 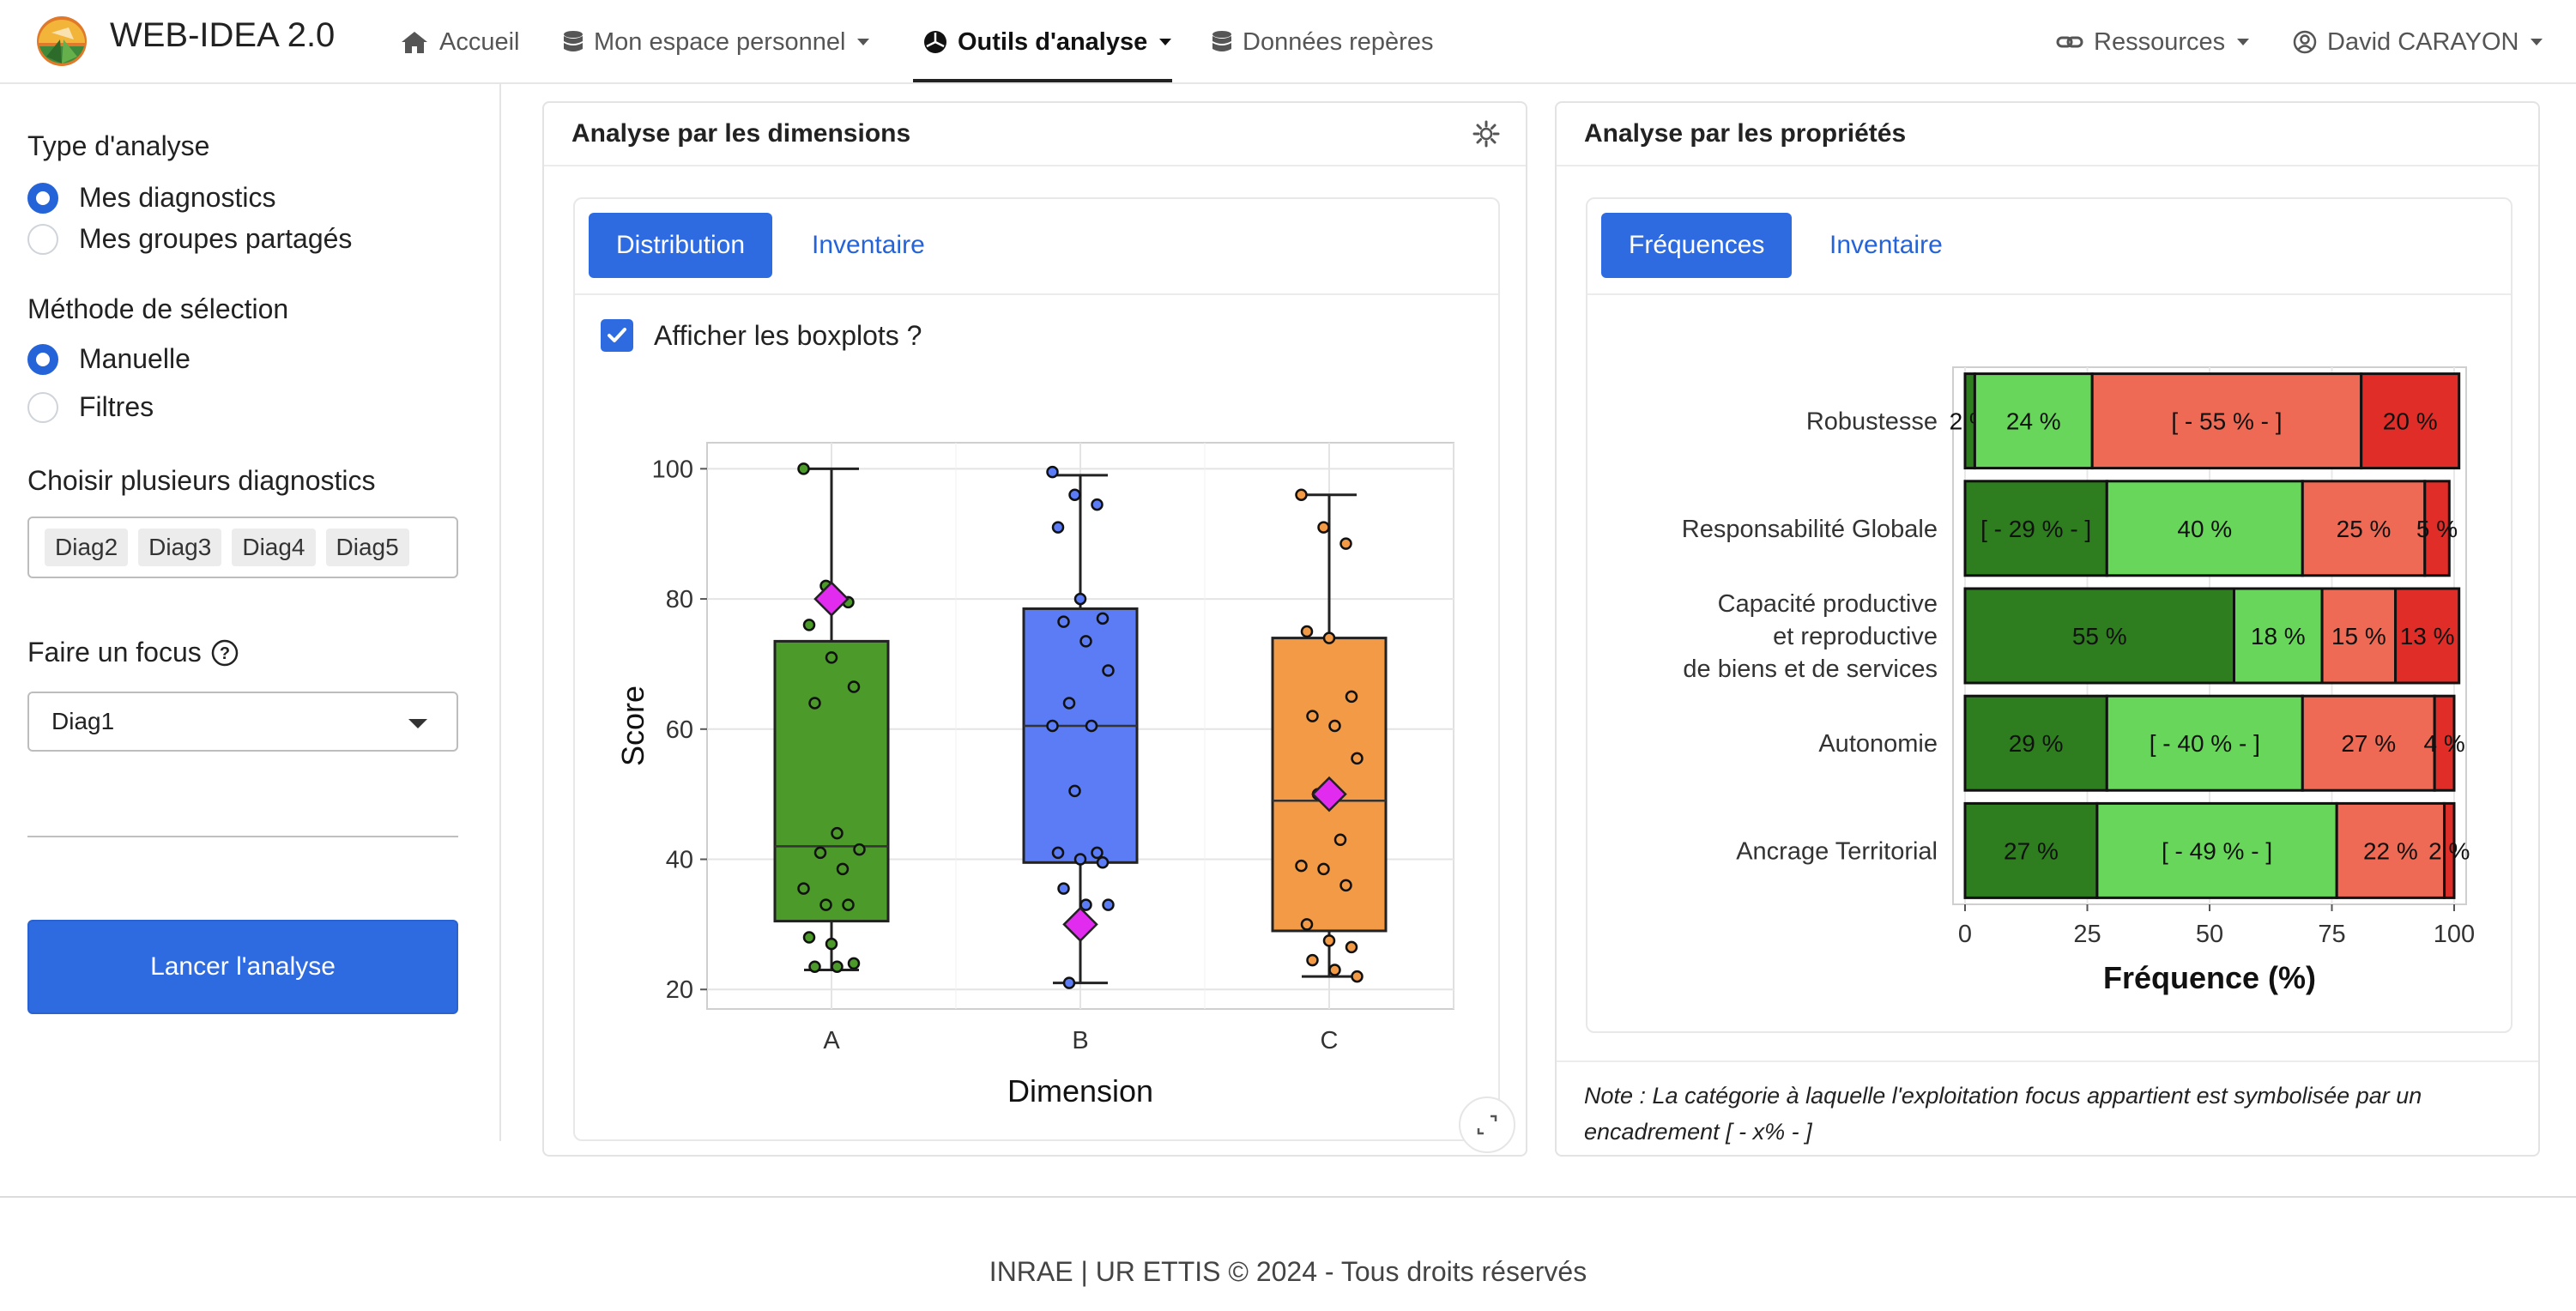 What do you see at coordinates (151, 198) in the screenshot?
I see `radio-mes-diagnostics: Mes diagnostics` at bounding box center [151, 198].